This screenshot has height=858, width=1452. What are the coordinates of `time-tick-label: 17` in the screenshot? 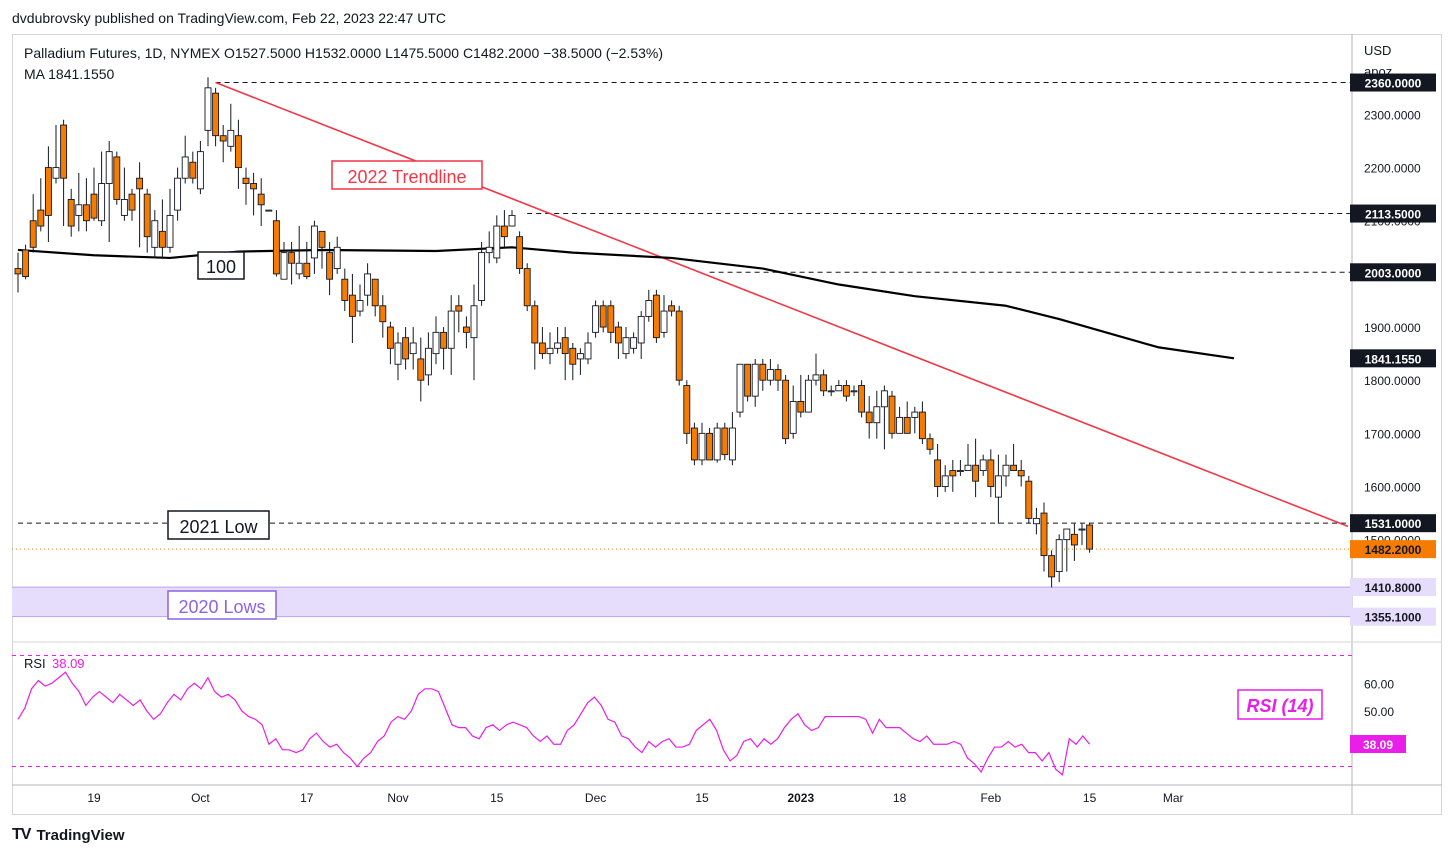 It's located at (307, 798).